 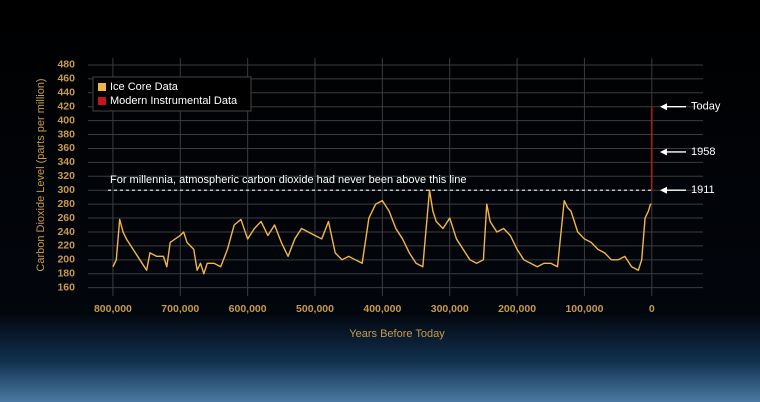 I want to click on x-tick-label: 100,000, so click(x=584, y=309).